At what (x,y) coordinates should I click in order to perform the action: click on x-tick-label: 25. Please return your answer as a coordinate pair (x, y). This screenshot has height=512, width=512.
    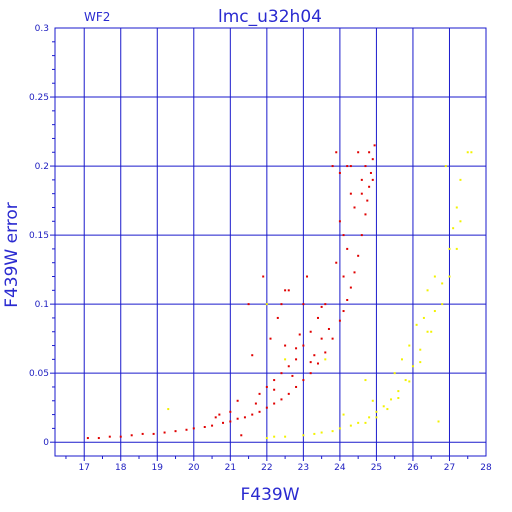
    Looking at the image, I should click on (376, 468).